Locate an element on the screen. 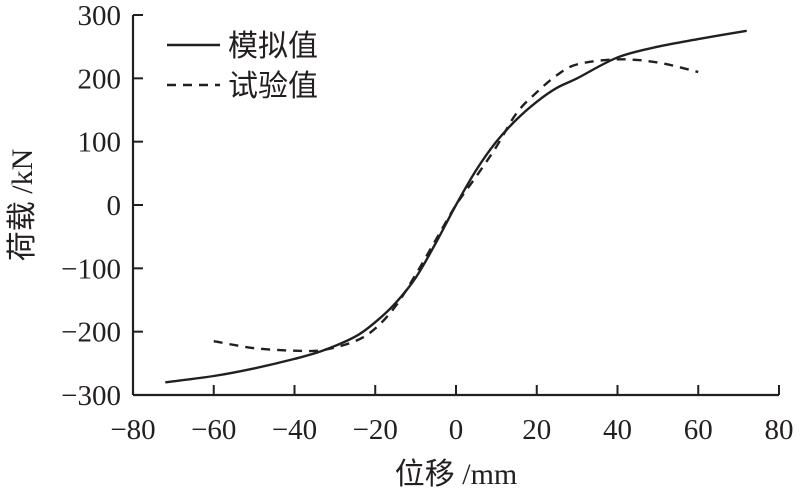 The image size is (800, 492). x-tick-label: −40 is located at coordinates (294, 430).